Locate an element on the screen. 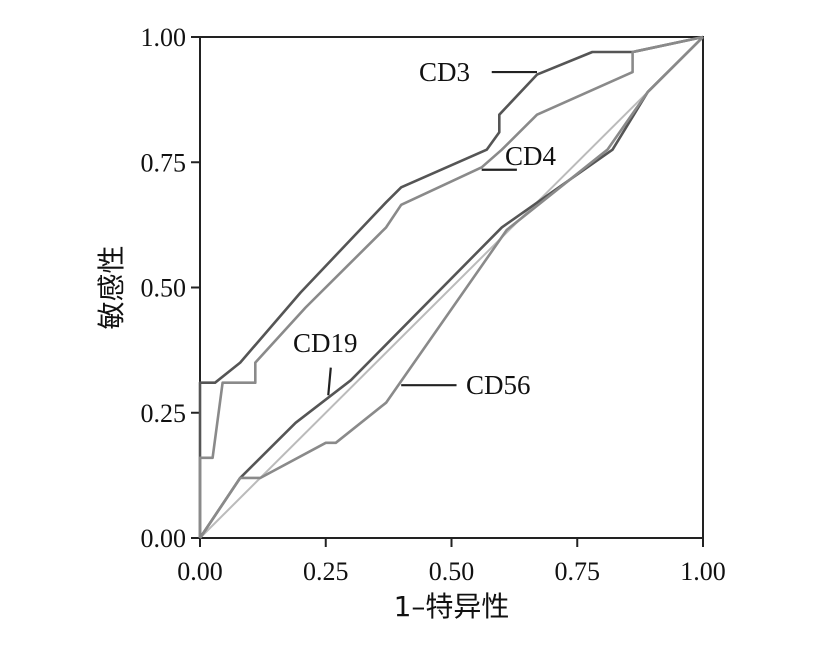  x-axis-title: 1–特异性 is located at coordinates (452, 606).